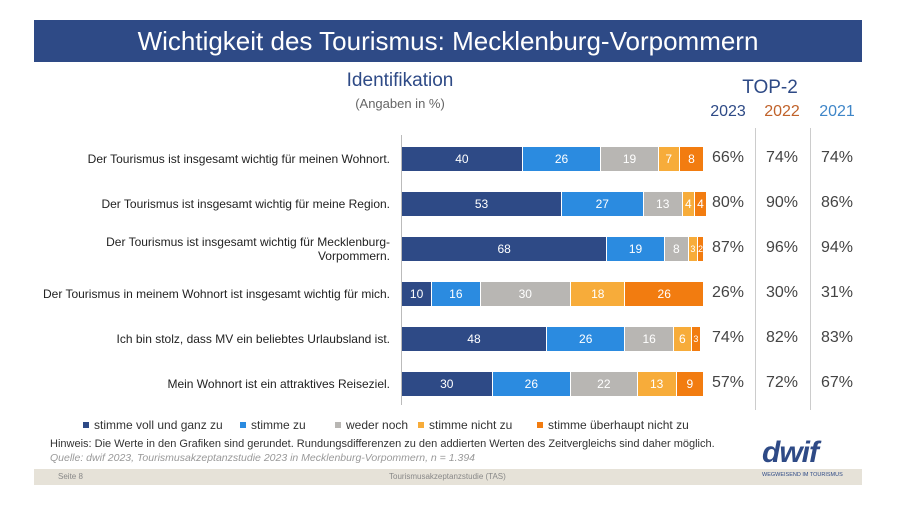  Describe the element at coordinates (603, 204) in the screenshot. I see `bar-segment: 27` at that location.